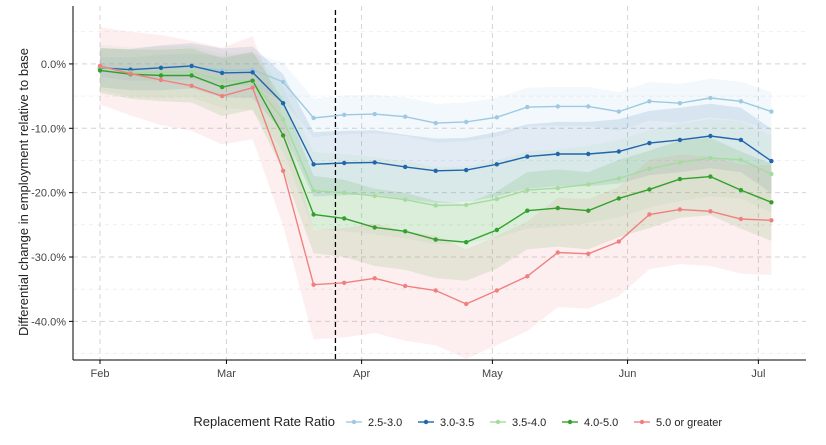 The width and height of the screenshot is (826, 445). Describe the element at coordinates (264, 421) in the screenshot. I see `legend-title: Replacement Rate Ratio` at that location.